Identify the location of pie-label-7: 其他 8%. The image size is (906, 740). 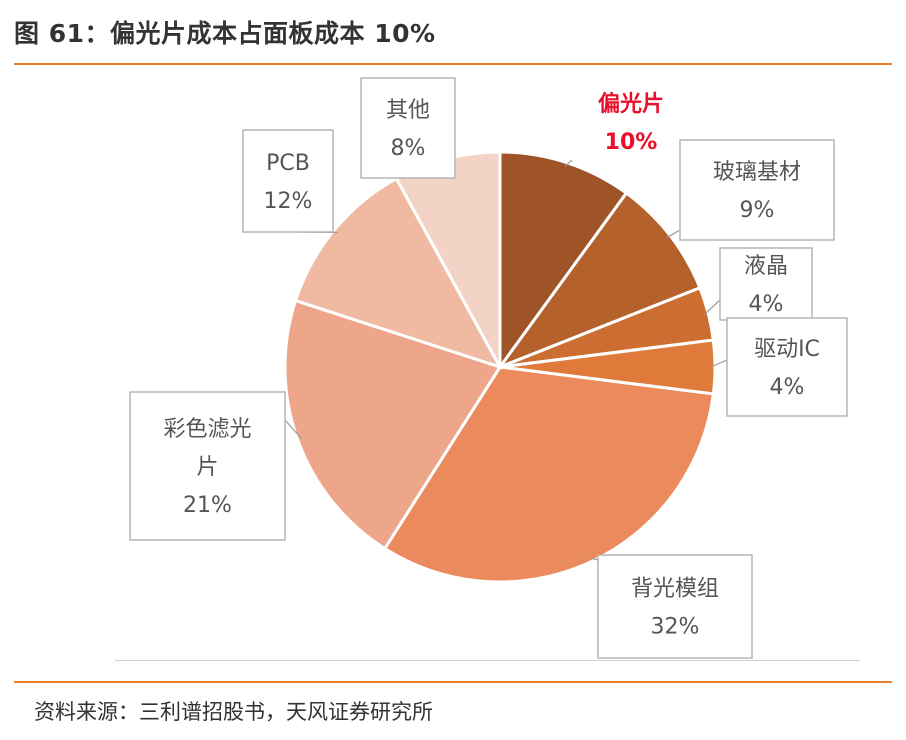
(408, 128).